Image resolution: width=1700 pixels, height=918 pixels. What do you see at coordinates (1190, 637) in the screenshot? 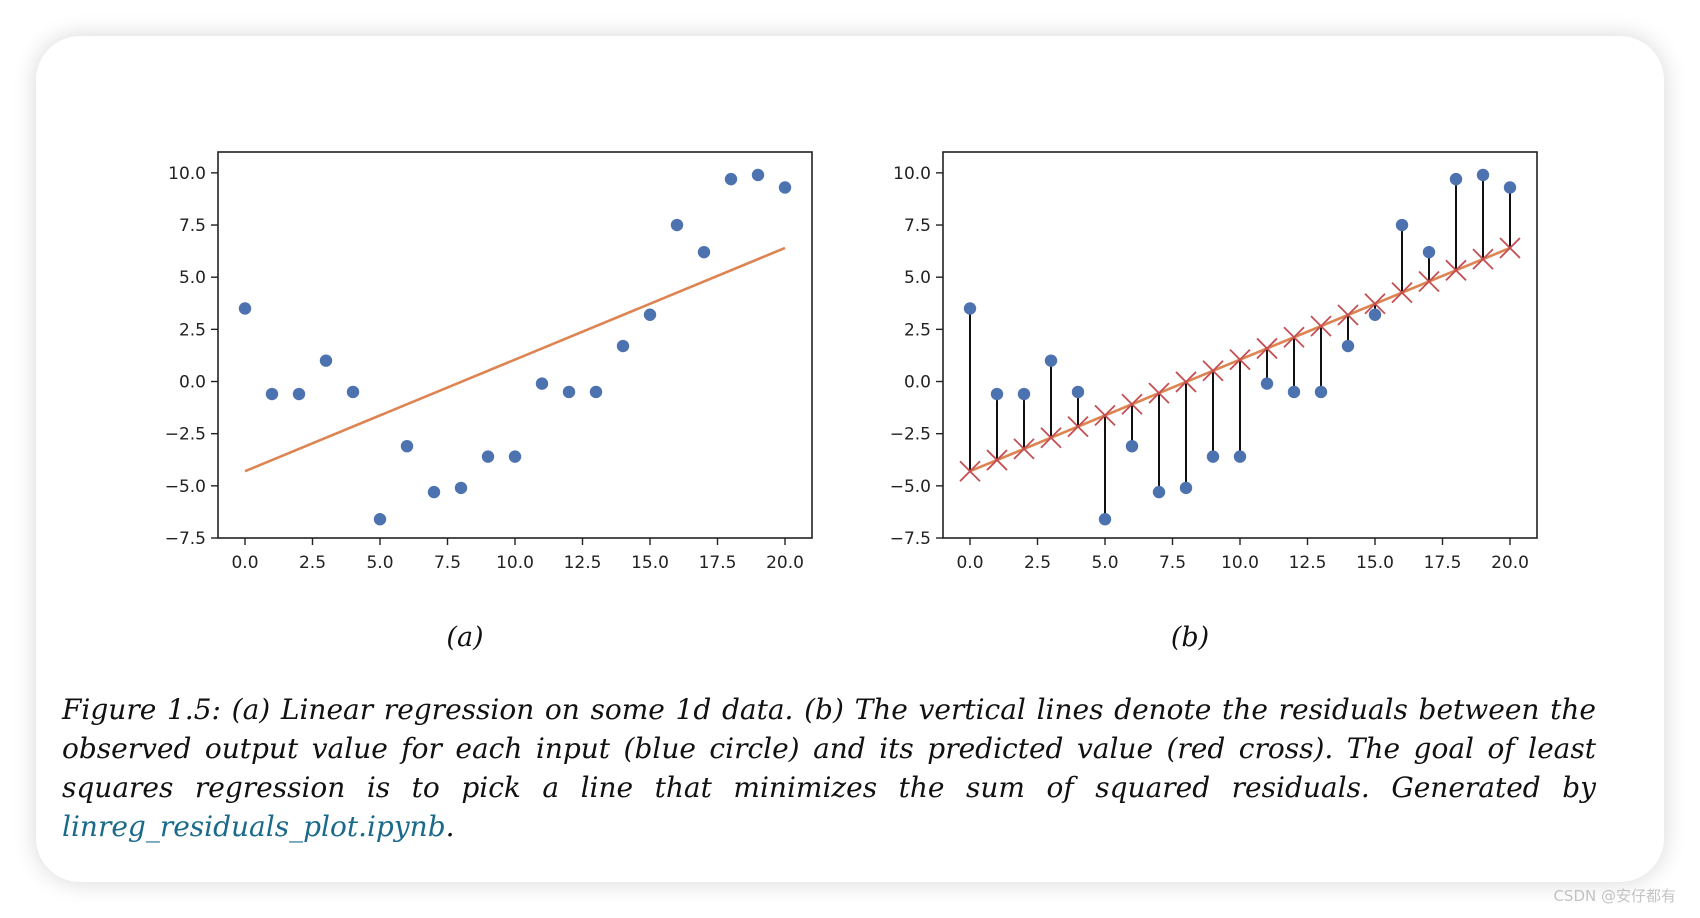
I see `panel-b-label: (b)` at bounding box center [1190, 637].